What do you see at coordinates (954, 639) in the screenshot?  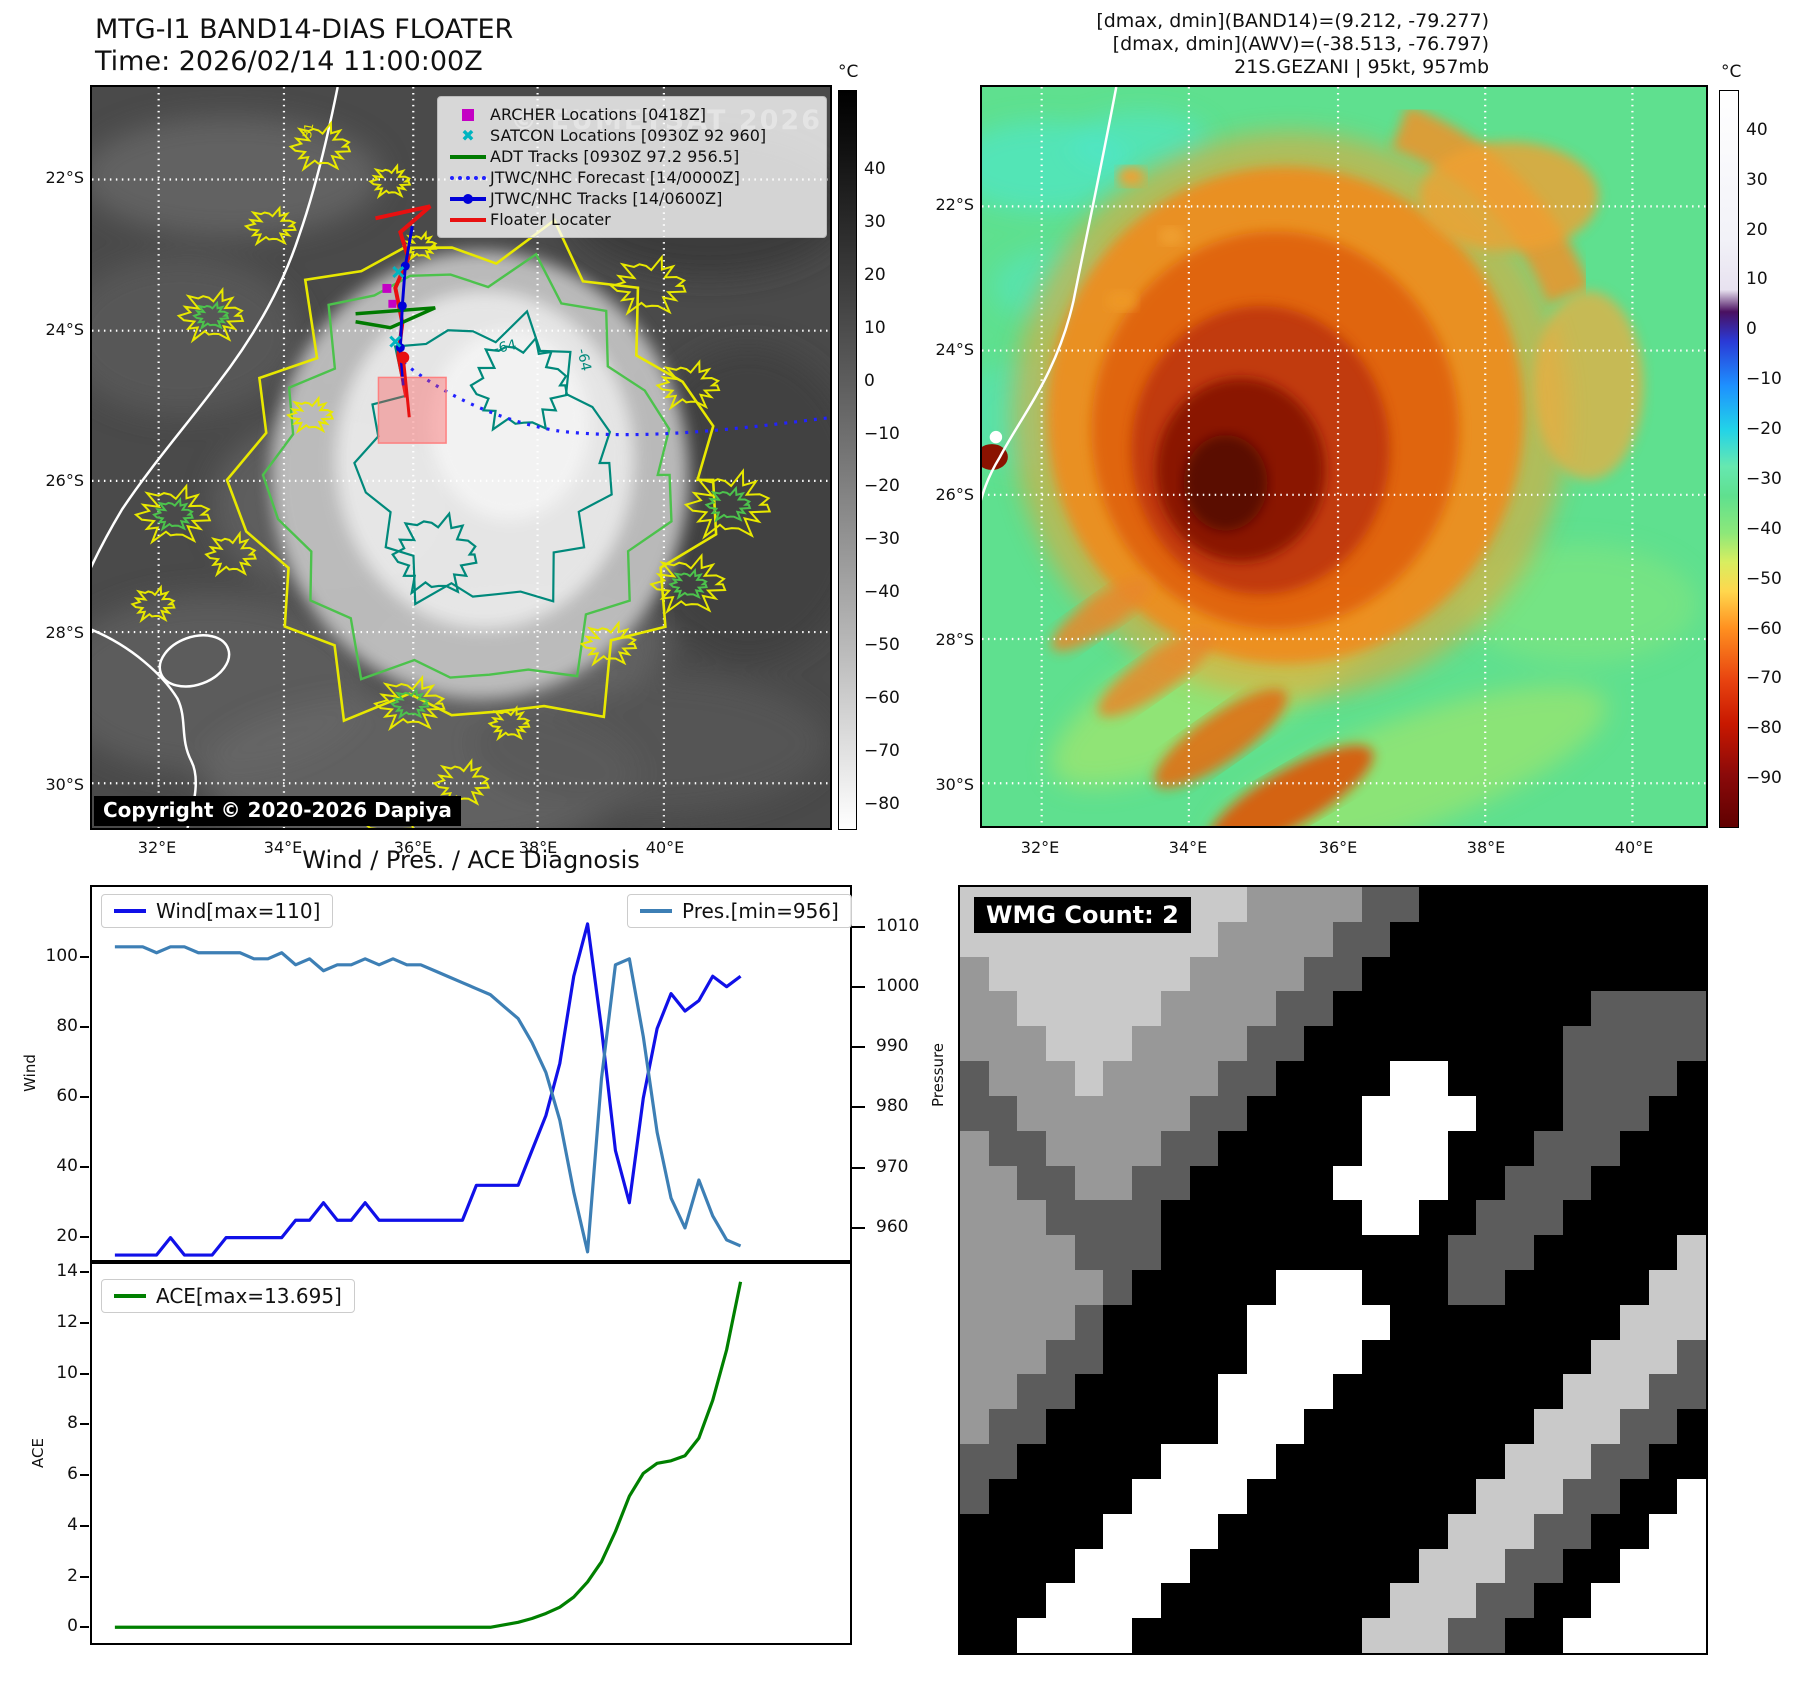 I see `lat-tick-label: 28°S` at bounding box center [954, 639].